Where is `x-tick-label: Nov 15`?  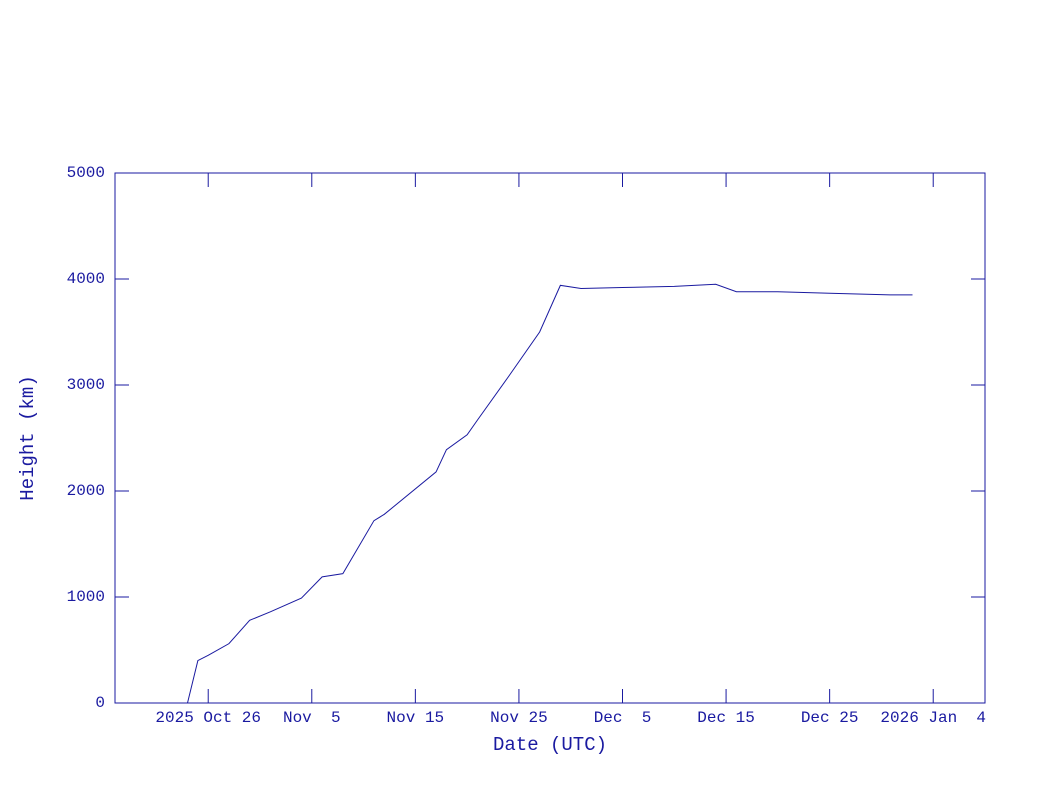 x-tick-label: Nov 15 is located at coordinates (416, 718).